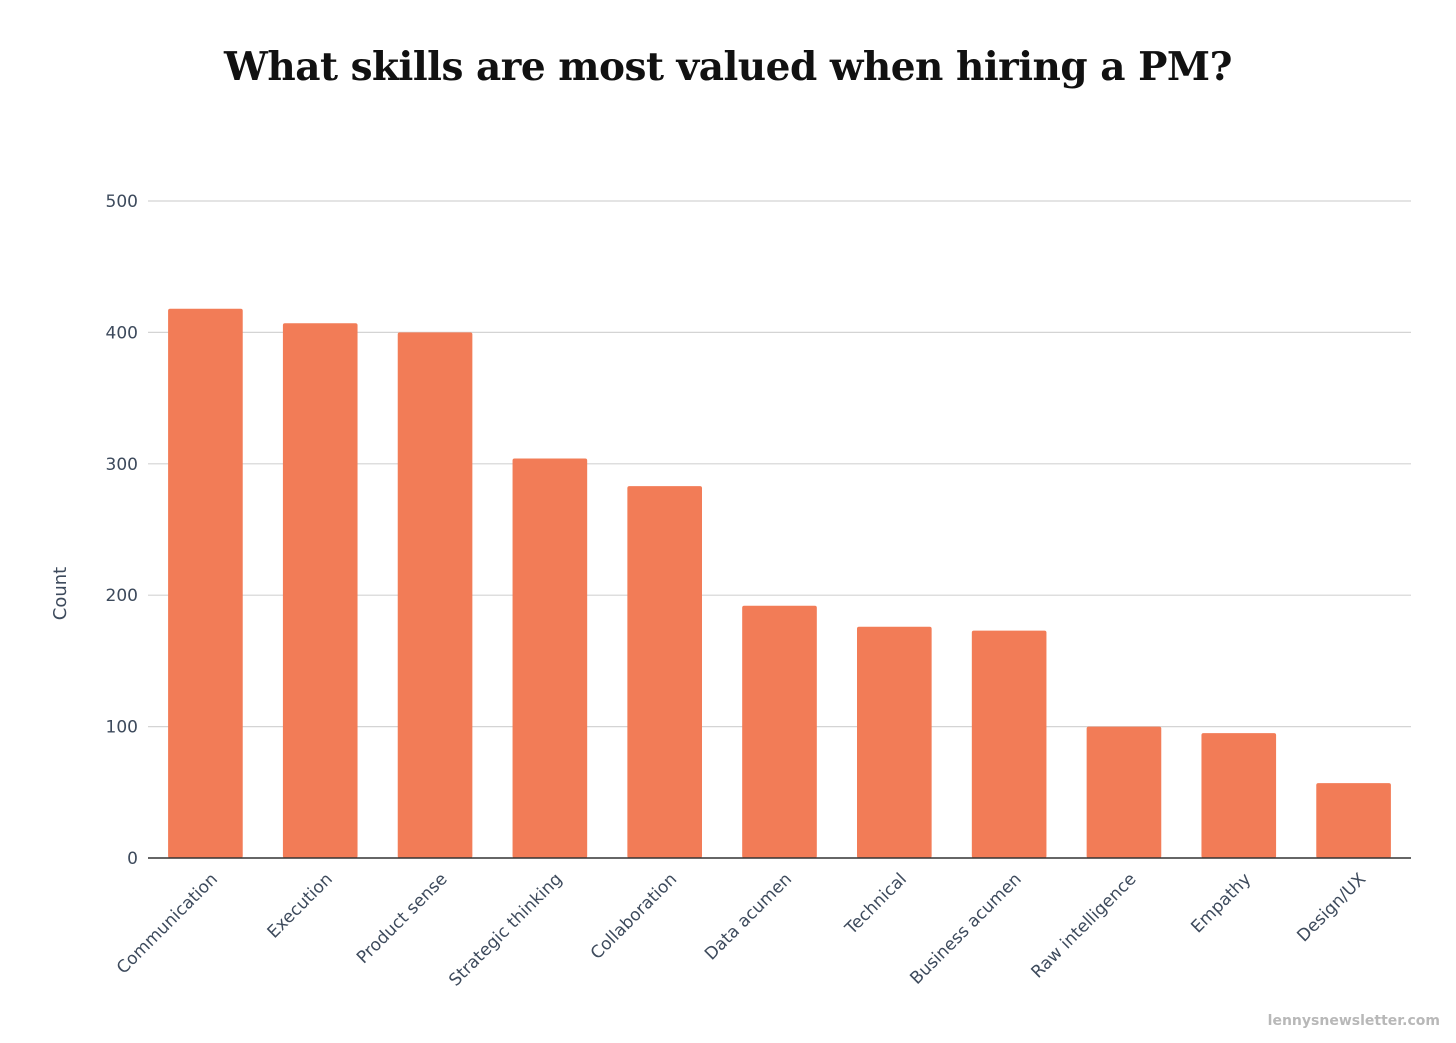  I want to click on x-tick-label: Strategic thinking, so click(505, 929).